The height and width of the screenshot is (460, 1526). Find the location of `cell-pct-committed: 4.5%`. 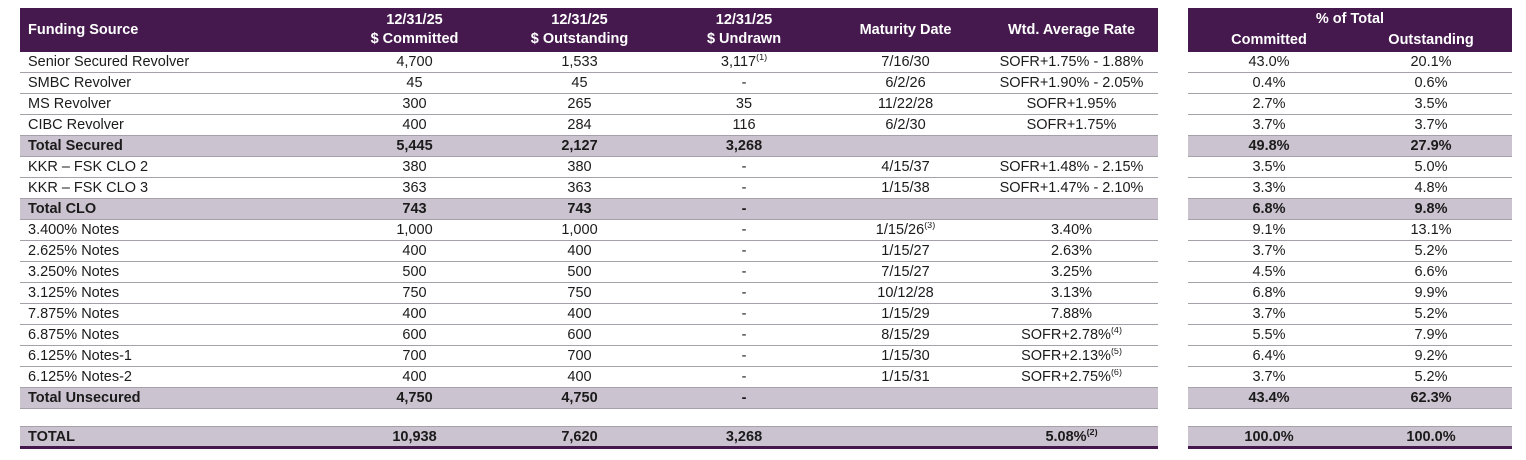

cell-pct-committed: 4.5% is located at coordinates (1269, 272).